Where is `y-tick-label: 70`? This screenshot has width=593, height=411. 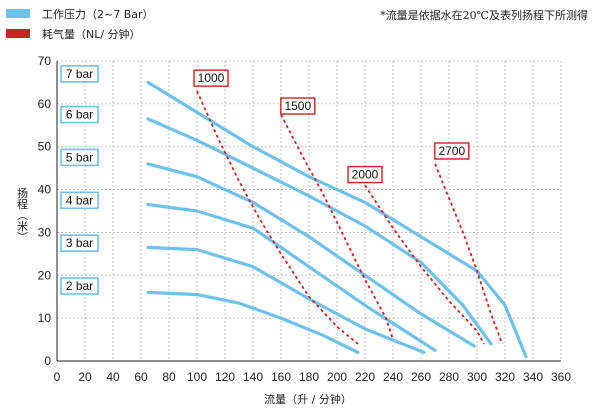 y-tick-label: 70 is located at coordinates (45, 61).